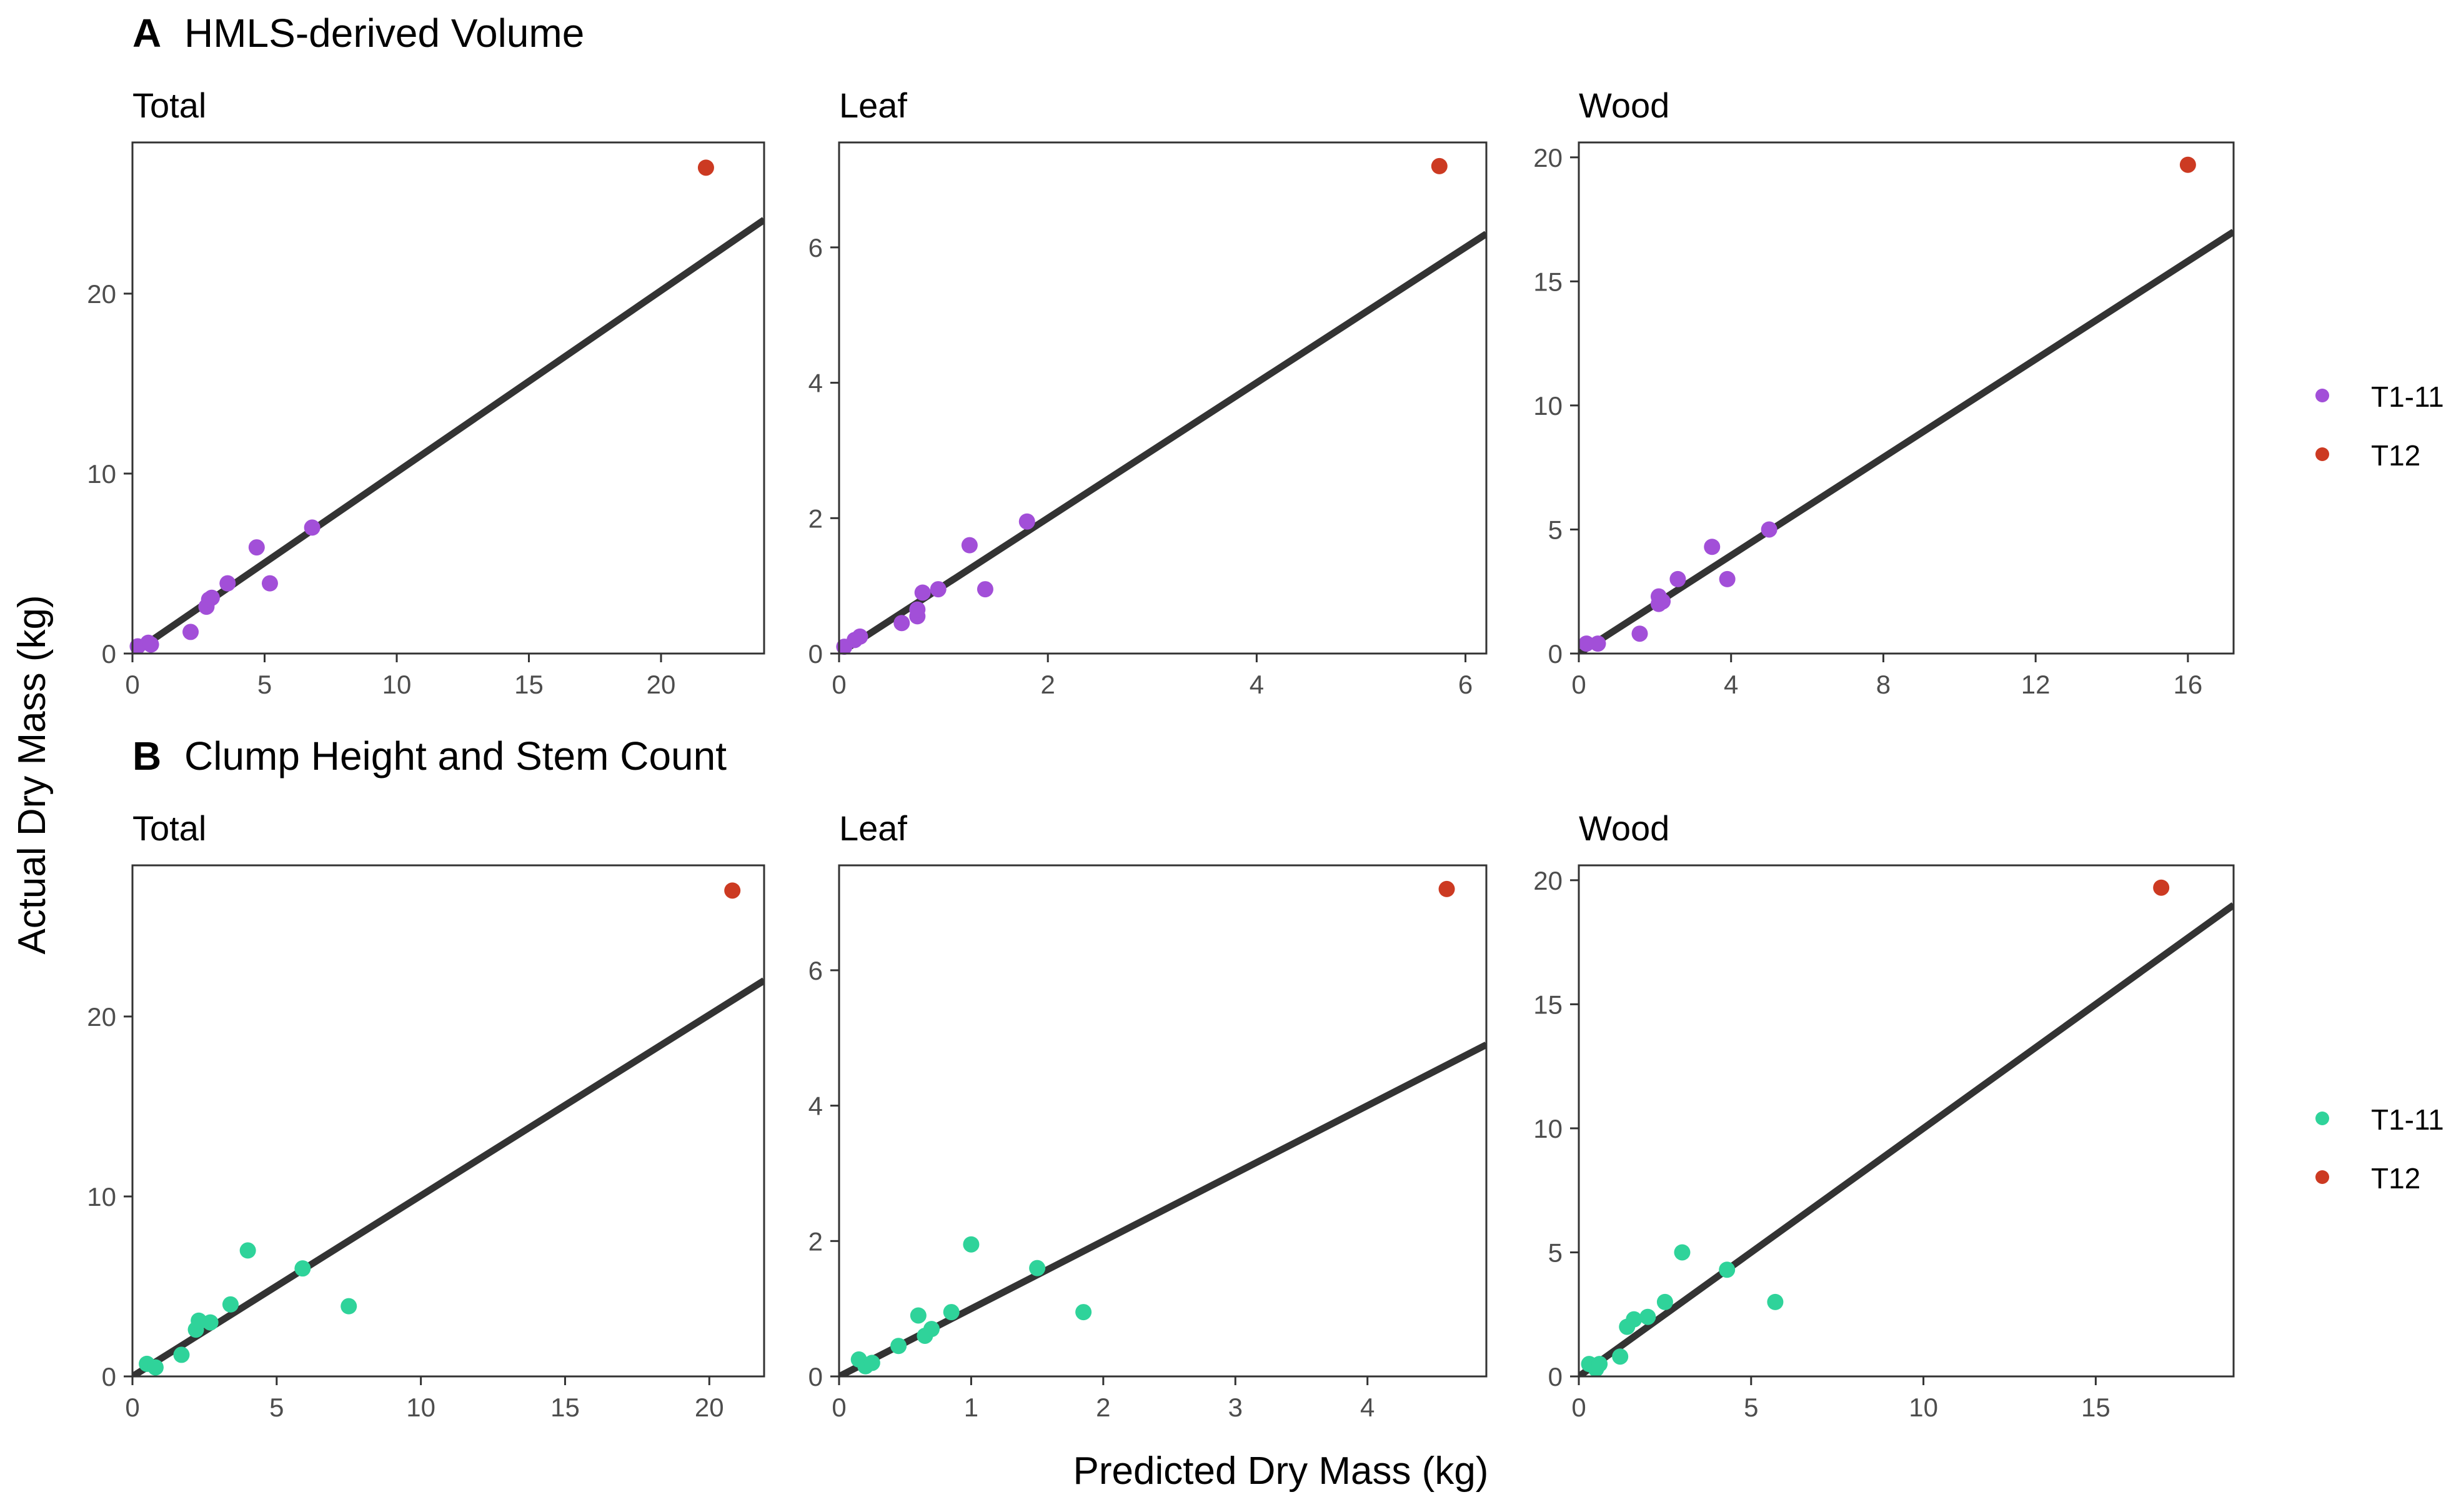  I want to click on panel-b-leaf: Leaf 0 2 4 6 0 1 2 3 4, so click(1148, 1115).